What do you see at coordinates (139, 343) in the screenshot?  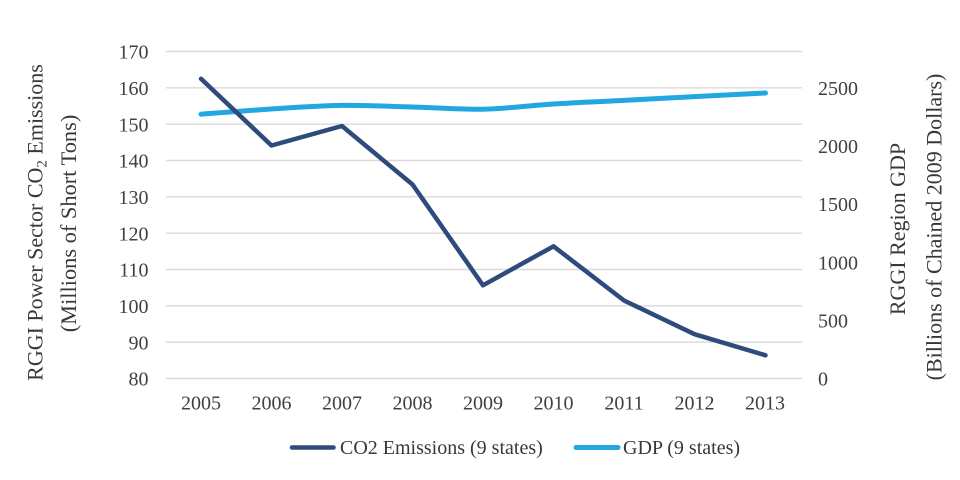 I see `svg-text: 90` at bounding box center [139, 343].